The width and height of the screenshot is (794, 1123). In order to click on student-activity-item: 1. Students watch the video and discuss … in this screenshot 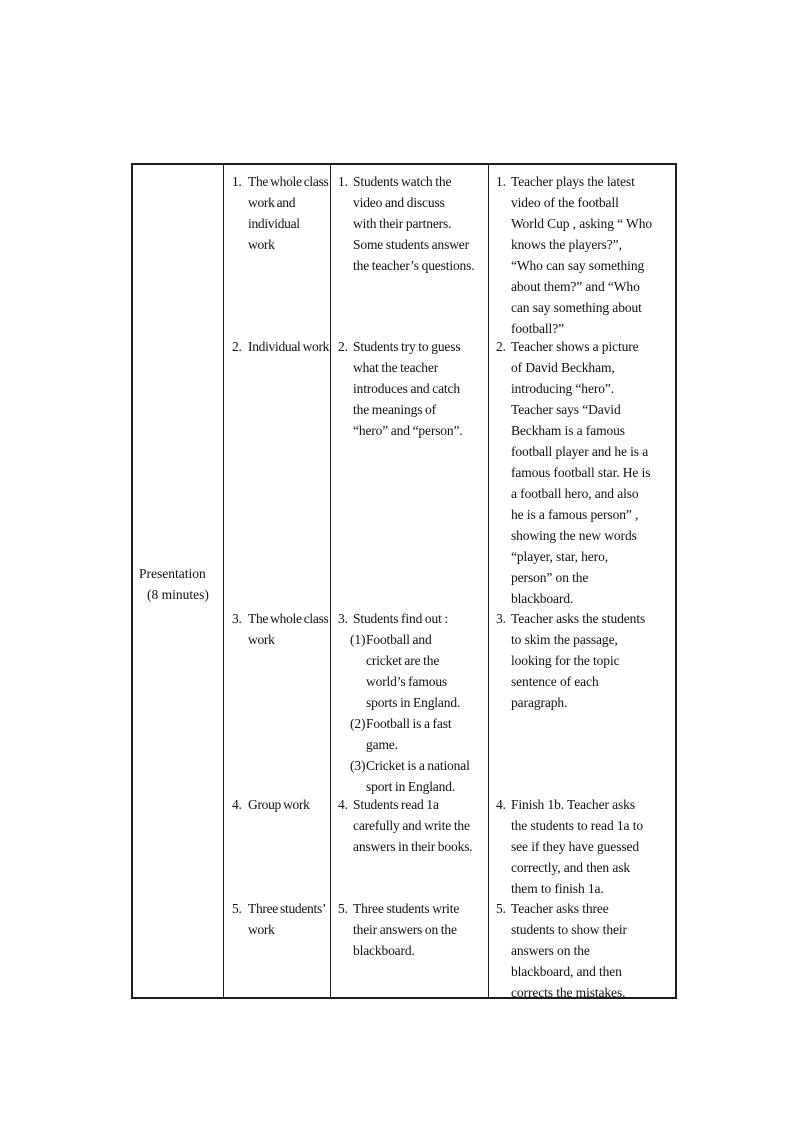, I will do `click(412, 223)`.